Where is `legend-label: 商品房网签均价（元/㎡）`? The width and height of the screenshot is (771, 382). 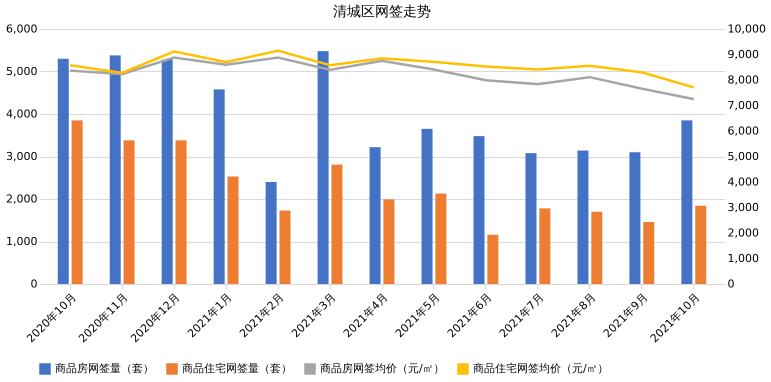 legend-label: 商品房网签均价（元/㎡） is located at coordinates (382, 368).